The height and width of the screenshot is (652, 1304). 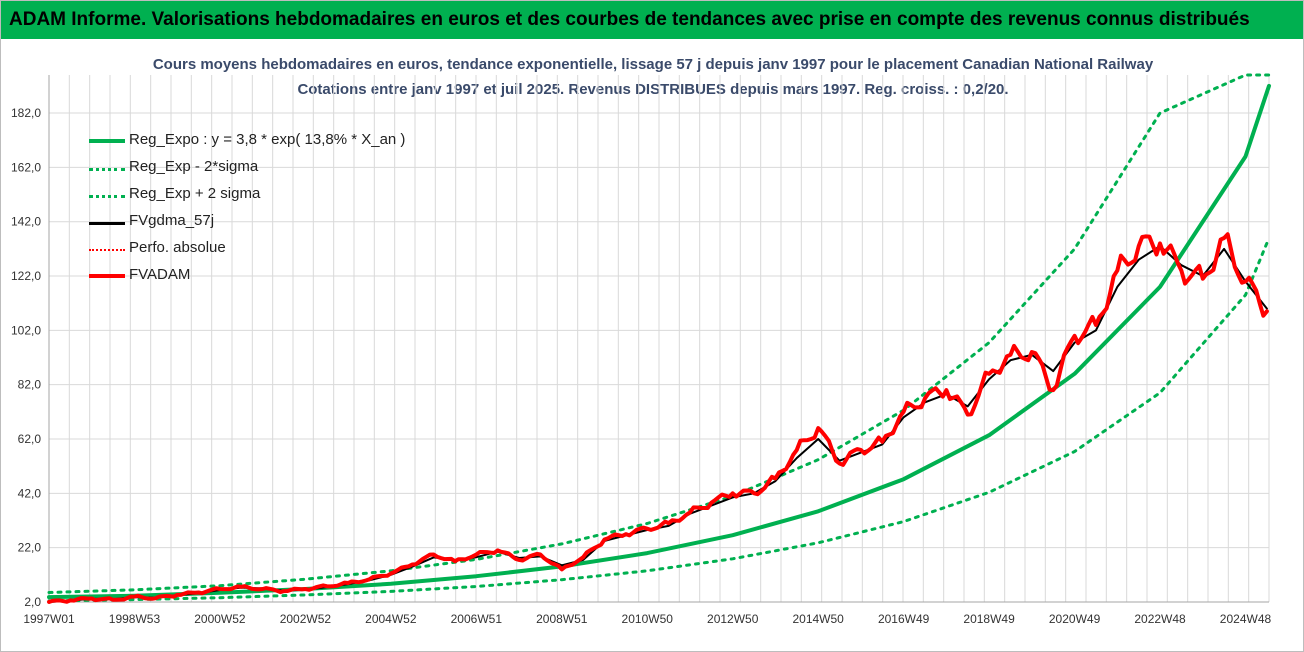 What do you see at coordinates (306, 619) in the screenshot?
I see `x-tick-label: 2002W52` at bounding box center [306, 619].